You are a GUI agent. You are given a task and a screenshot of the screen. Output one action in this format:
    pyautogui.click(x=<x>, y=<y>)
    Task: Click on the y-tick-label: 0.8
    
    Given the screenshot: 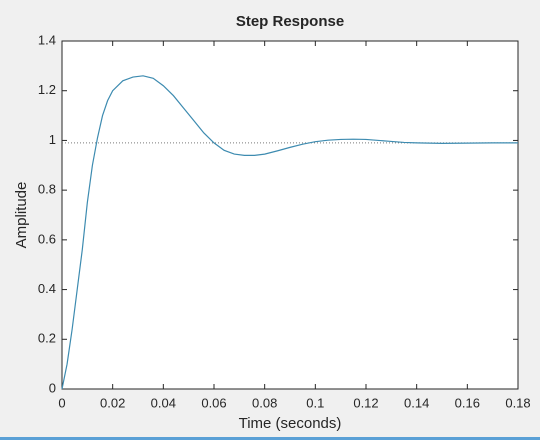 What is the action you would take?
    pyautogui.click(x=47, y=189)
    